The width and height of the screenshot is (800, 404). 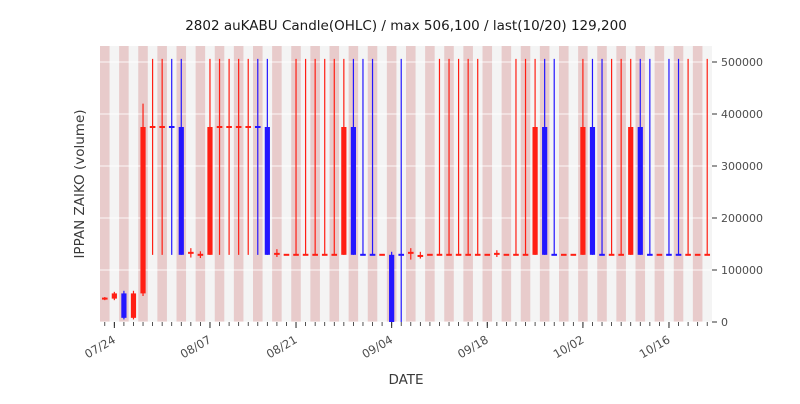 I want to click on svg-text: 0, so click(x=724, y=322).